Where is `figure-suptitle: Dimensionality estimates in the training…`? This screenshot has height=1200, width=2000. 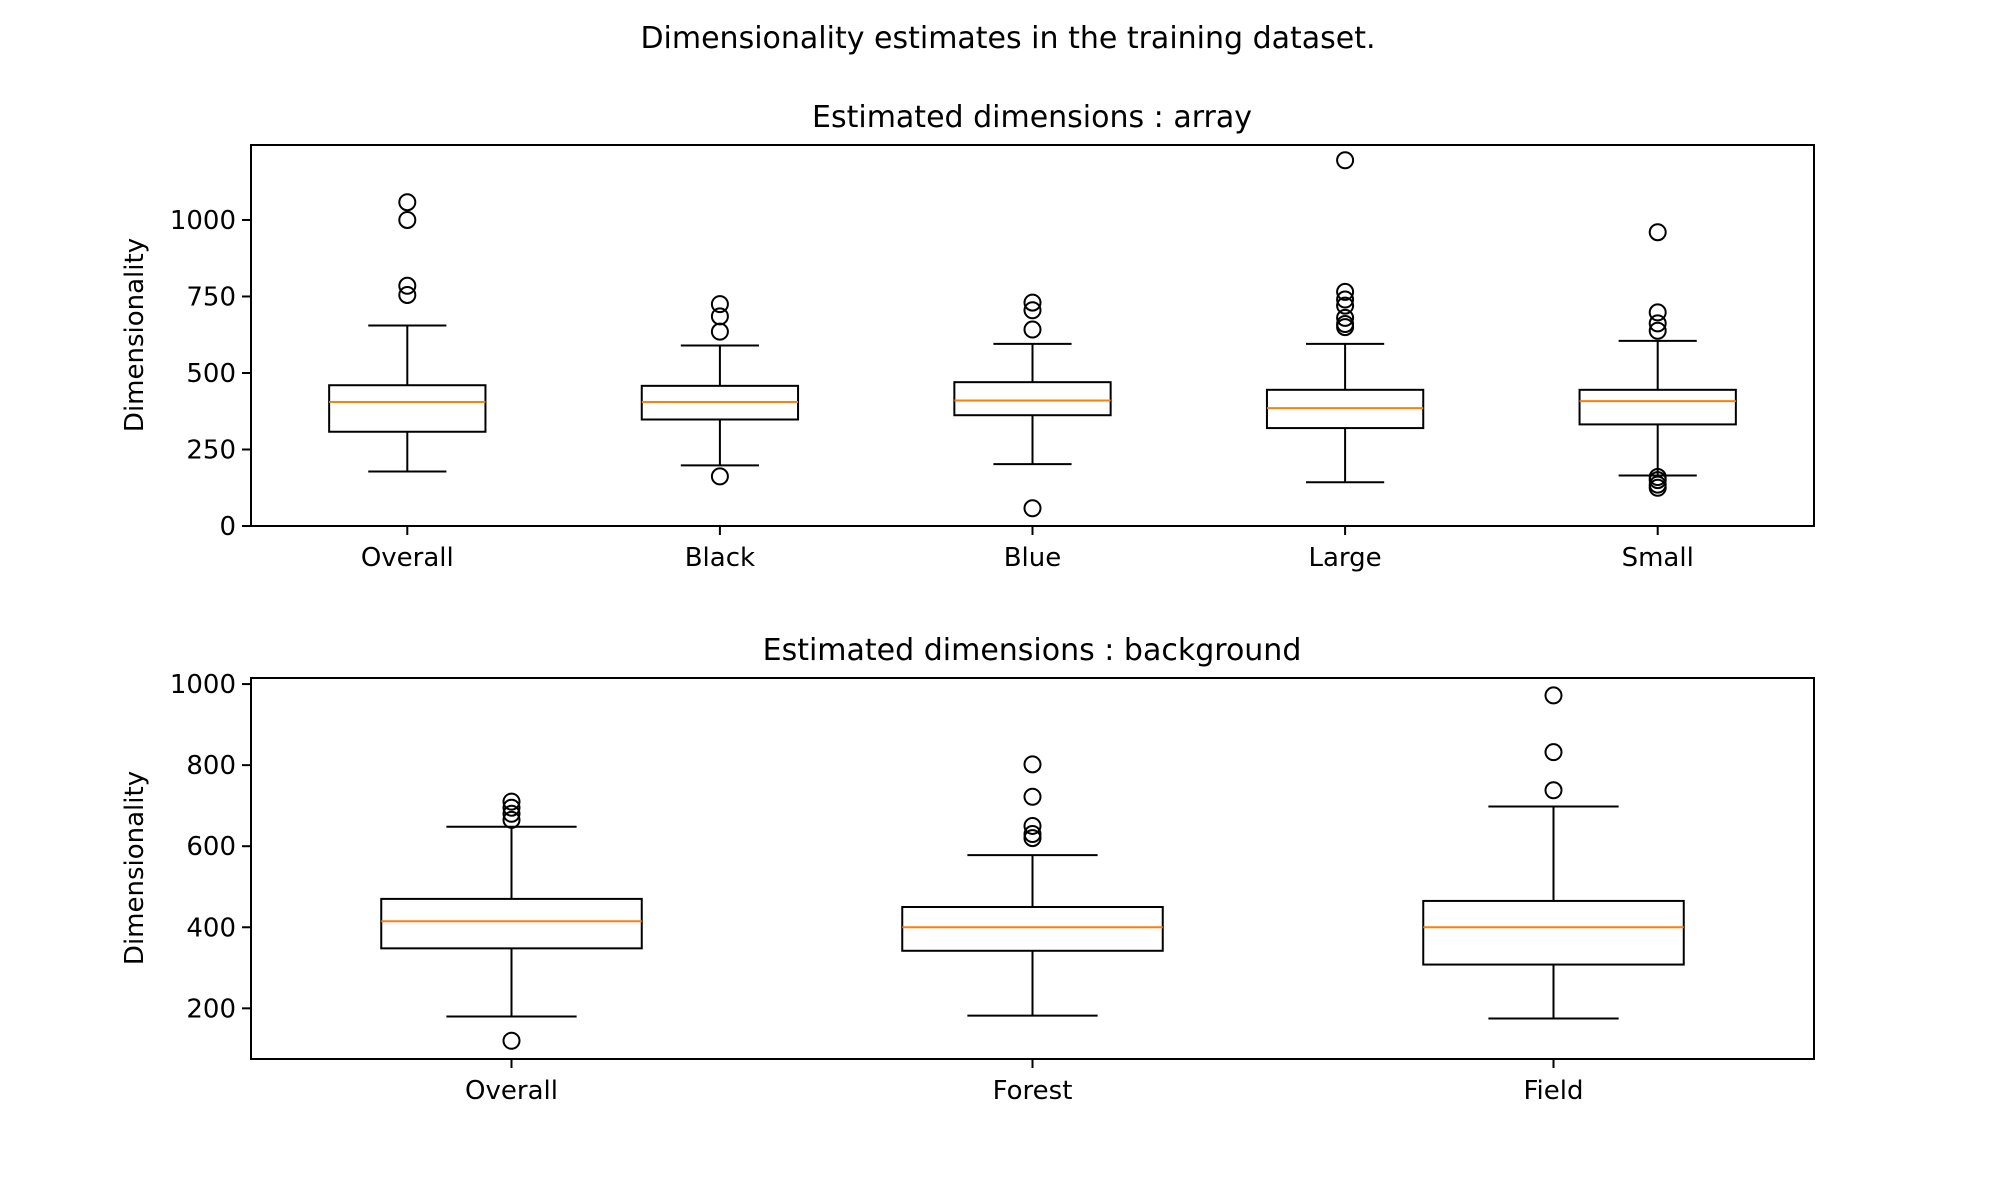 figure-suptitle: Dimensionality estimates in the training… is located at coordinates (1007, 38).